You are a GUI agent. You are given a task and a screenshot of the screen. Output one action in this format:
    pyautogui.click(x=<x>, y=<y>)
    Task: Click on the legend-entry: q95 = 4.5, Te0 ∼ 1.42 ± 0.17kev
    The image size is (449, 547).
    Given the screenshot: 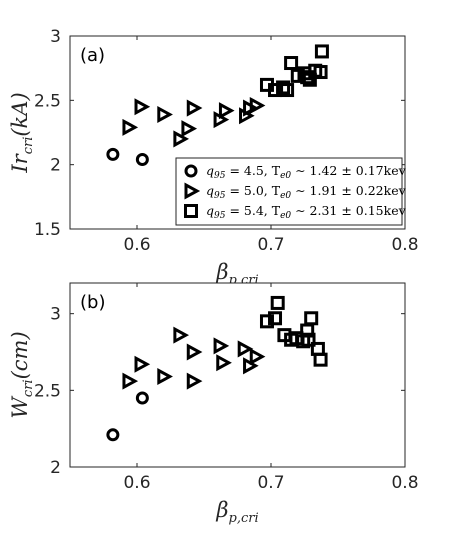 What is the action you would take?
    pyautogui.click(x=306, y=172)
    